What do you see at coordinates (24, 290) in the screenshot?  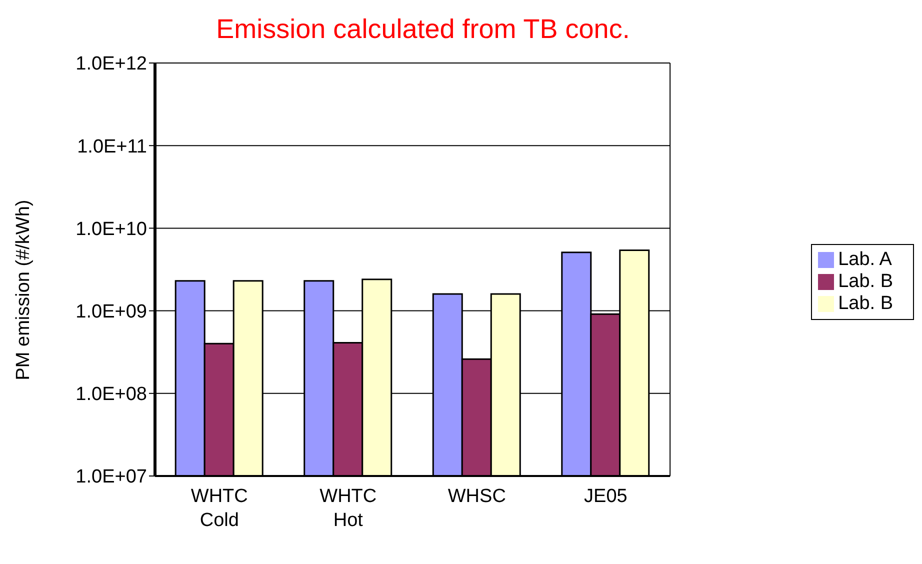 I see `y-axis-title: PM emission (#/kWh)` at bounding box center [24, 290].